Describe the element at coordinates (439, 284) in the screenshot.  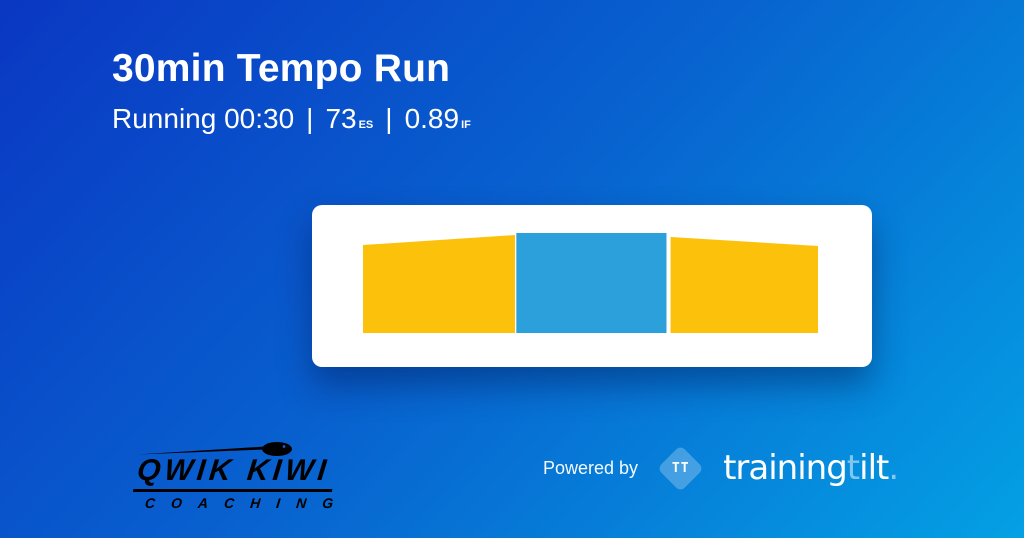
I see `chart-segment-warm-up-ramp` at that location.